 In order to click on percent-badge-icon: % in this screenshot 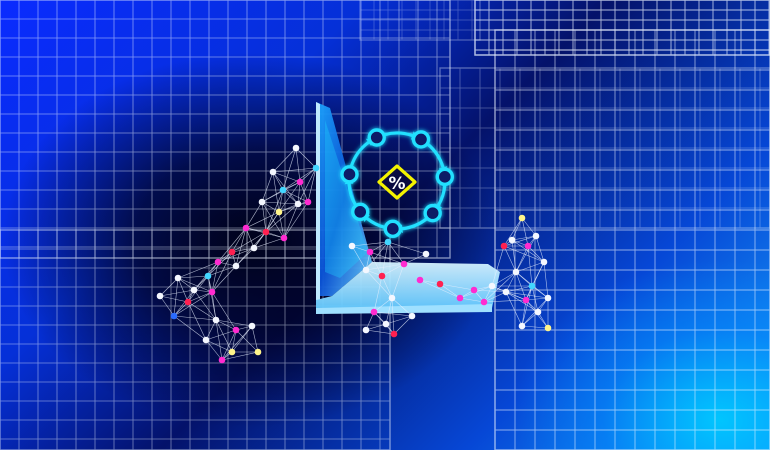, I will do `click(397, 182)`.